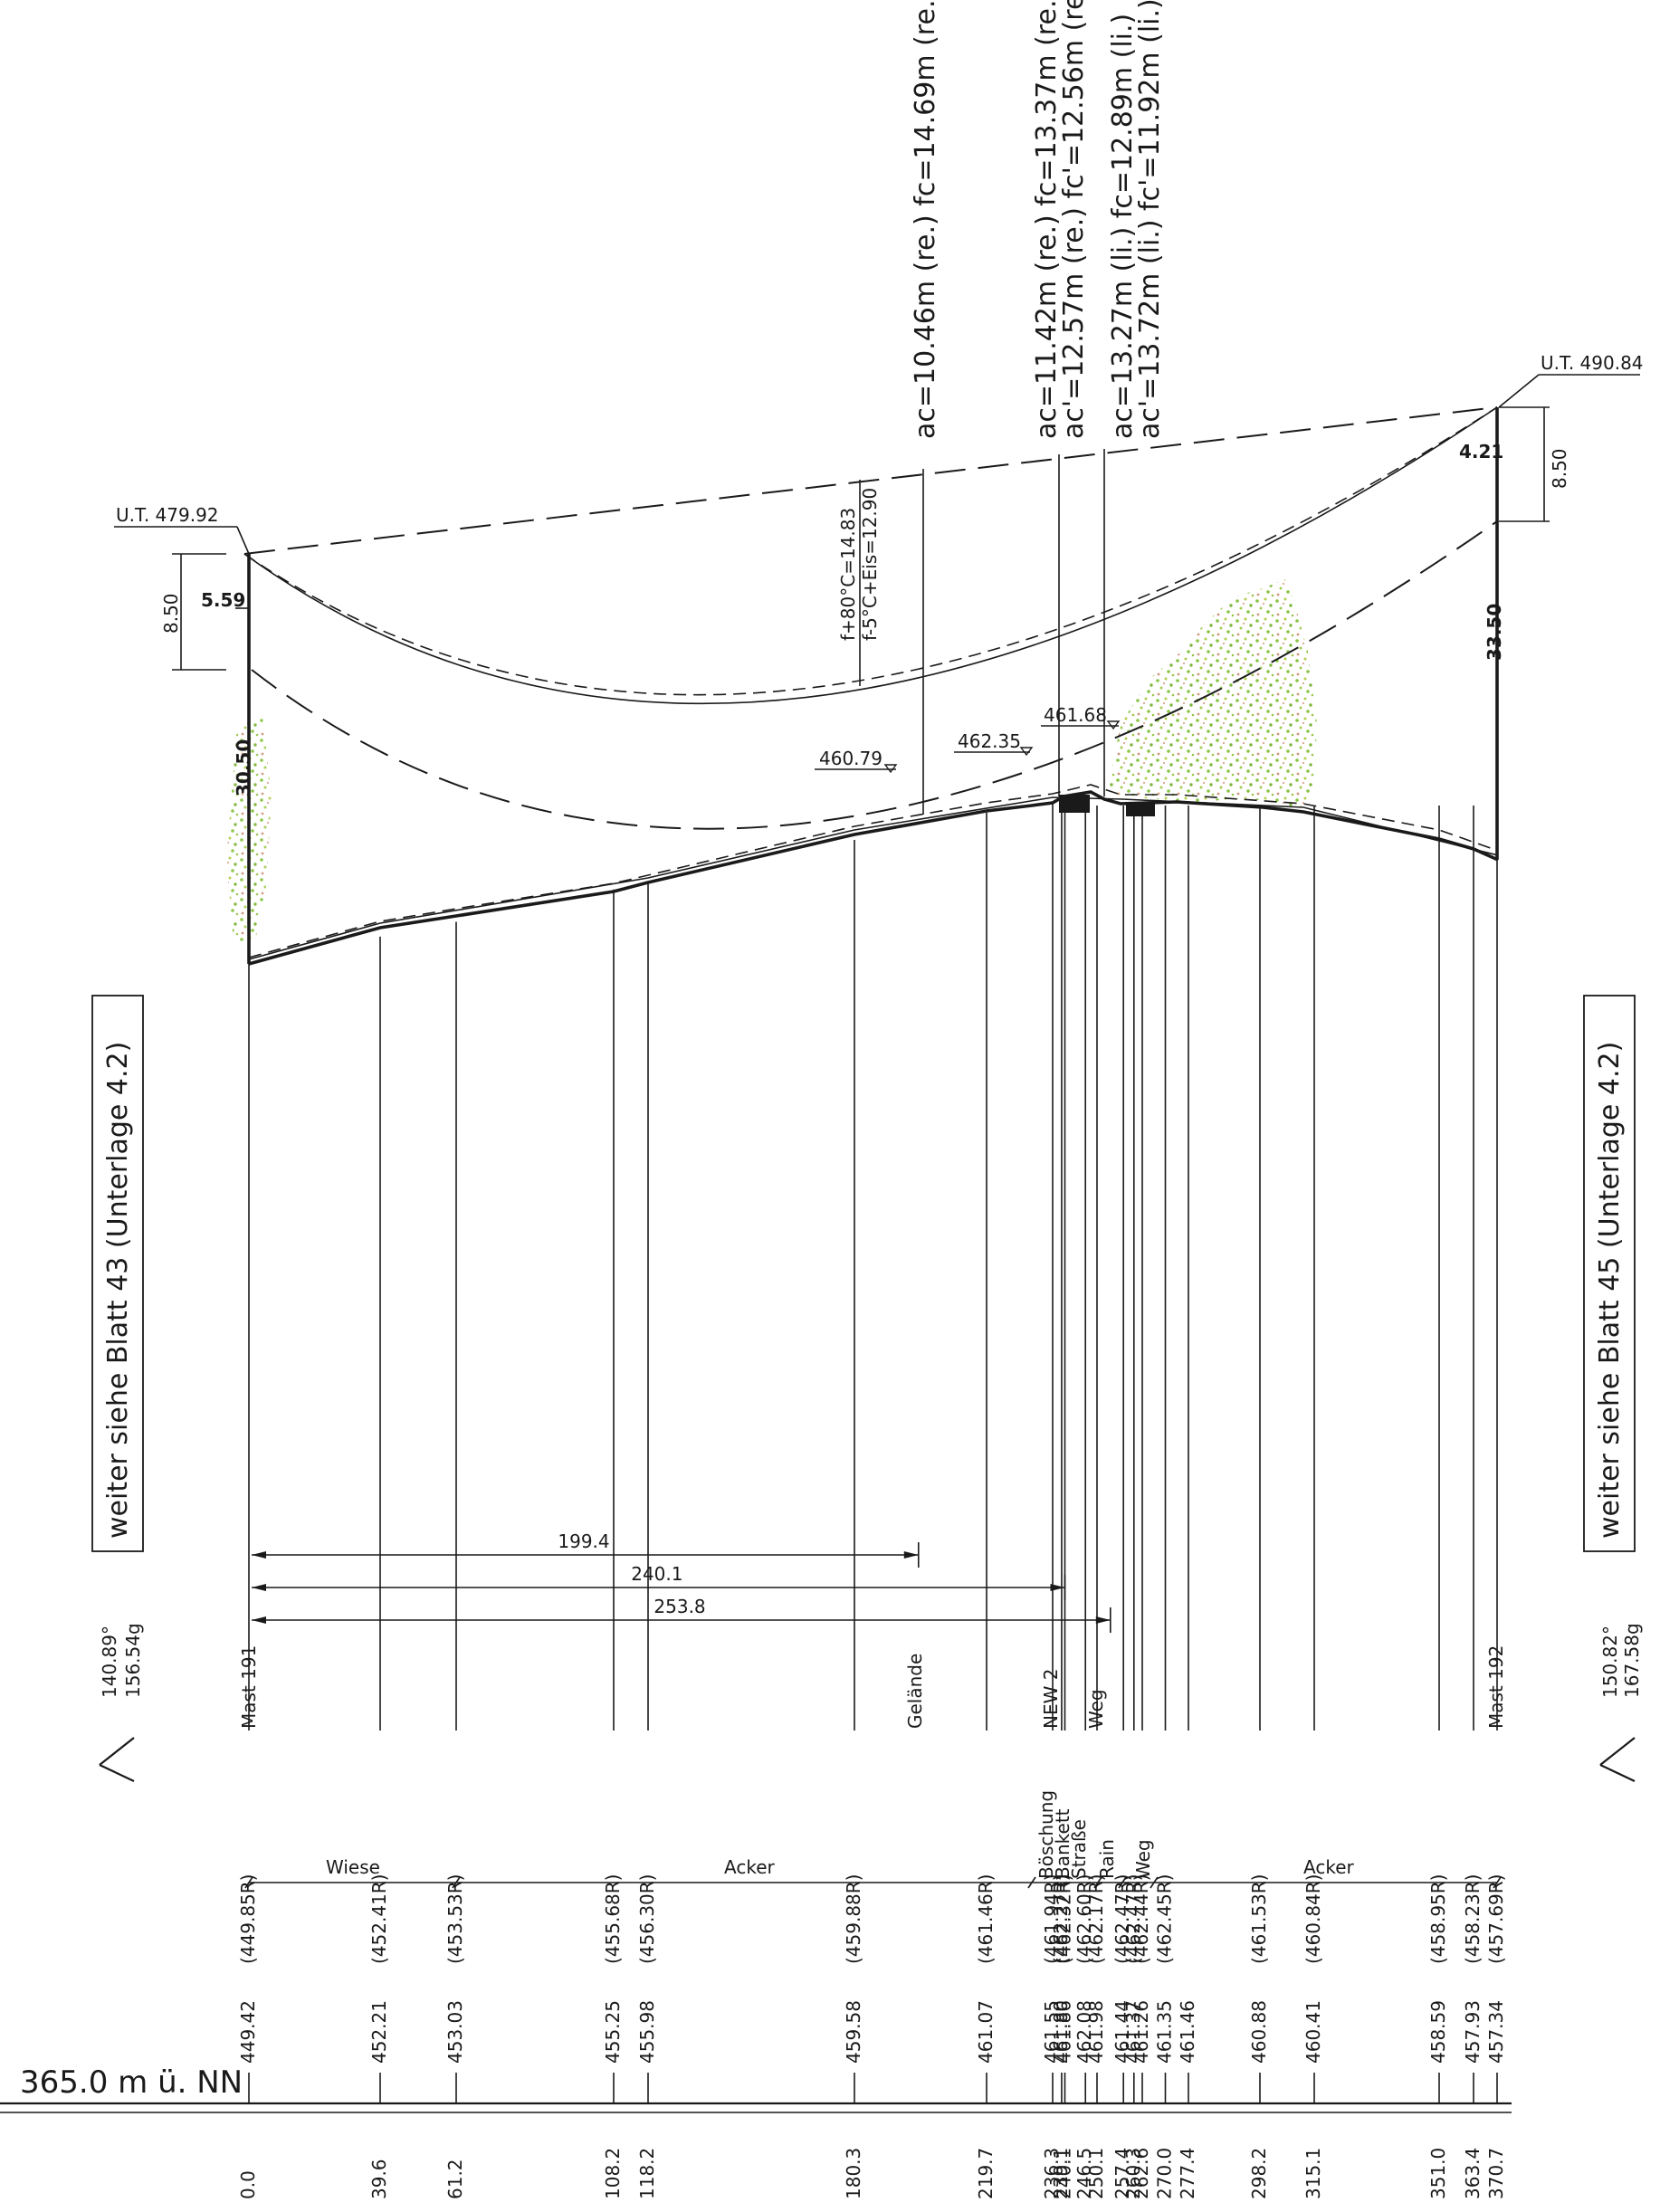 This screenshot has height=2212, width=1660. What do you see at coordinates (1096, 1709) in the screenshot?
I see `crossing-label: Weg` at bounding box center [1096, 1709].